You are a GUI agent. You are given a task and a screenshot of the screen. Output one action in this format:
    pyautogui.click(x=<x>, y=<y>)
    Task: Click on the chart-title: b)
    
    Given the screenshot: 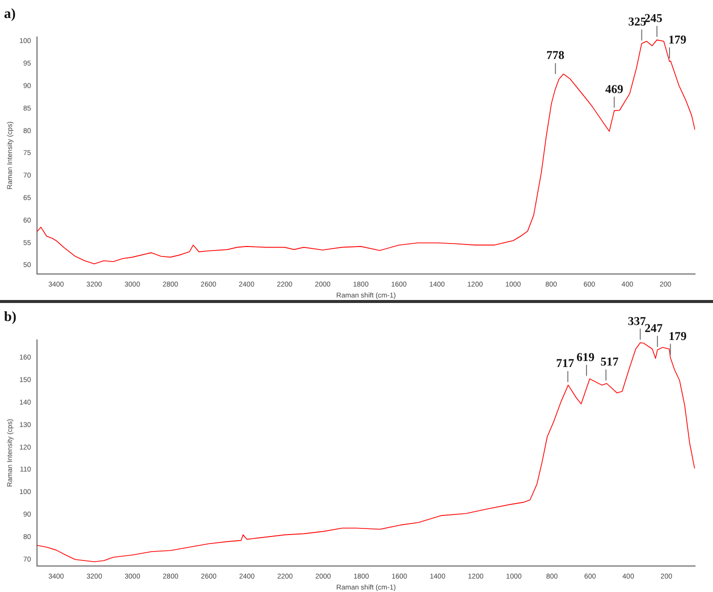 What is the action you would take?
    pyautogui.click(x=10, y=318)
    